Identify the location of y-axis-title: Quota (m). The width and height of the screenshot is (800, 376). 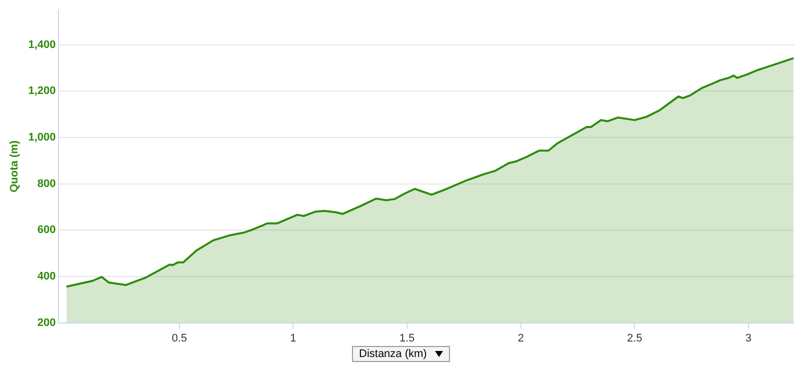
(14, 166).